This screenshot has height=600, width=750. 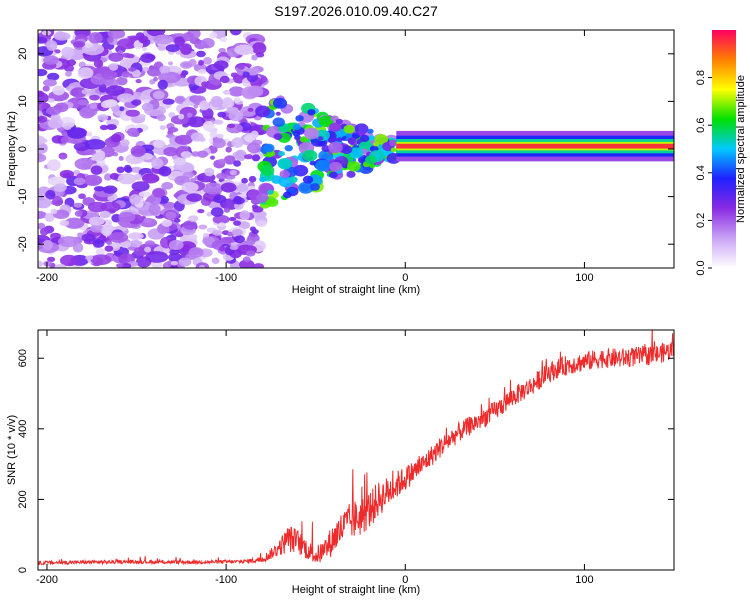 I want to click on y-tick-label: 0, so click(x=23, y=149).